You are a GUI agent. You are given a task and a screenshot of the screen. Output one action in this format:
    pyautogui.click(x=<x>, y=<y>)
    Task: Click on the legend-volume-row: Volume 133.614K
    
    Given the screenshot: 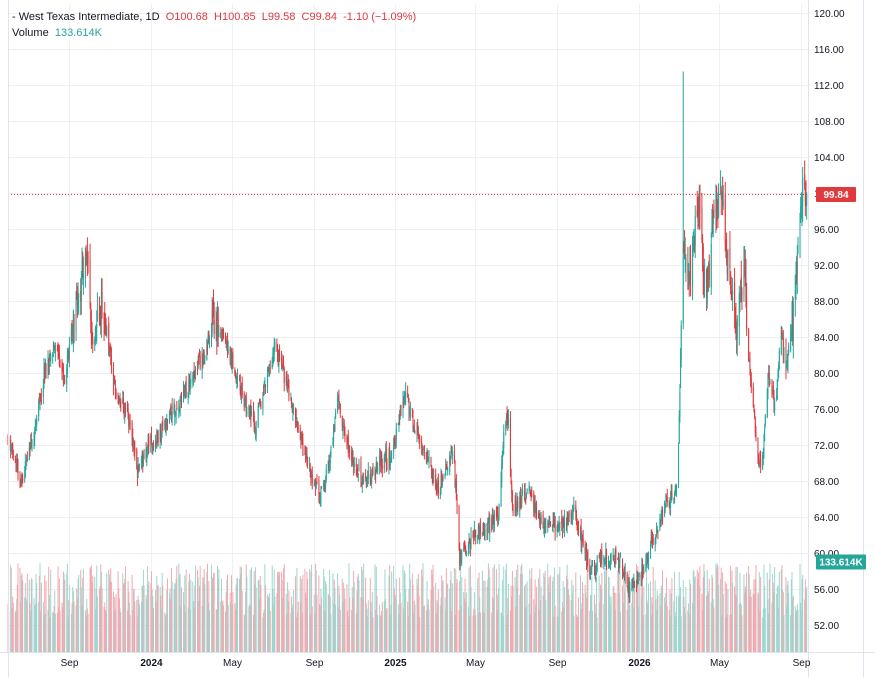 What is the action you would take?
    pyautogui.click(x=214, y=33)
    